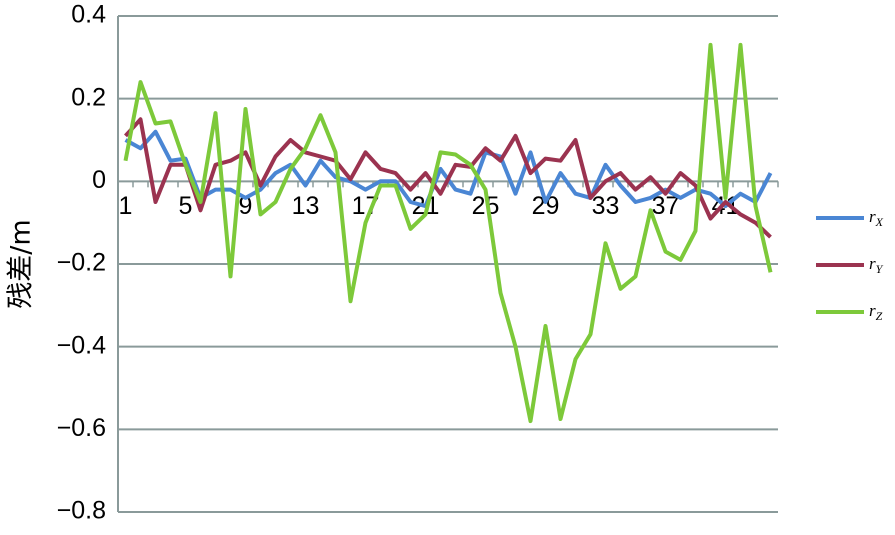 The image size is (895, 535). Describe the element at coordinates (879, 222) in the screenshot. I see `legend-label-sub: X` at that location.